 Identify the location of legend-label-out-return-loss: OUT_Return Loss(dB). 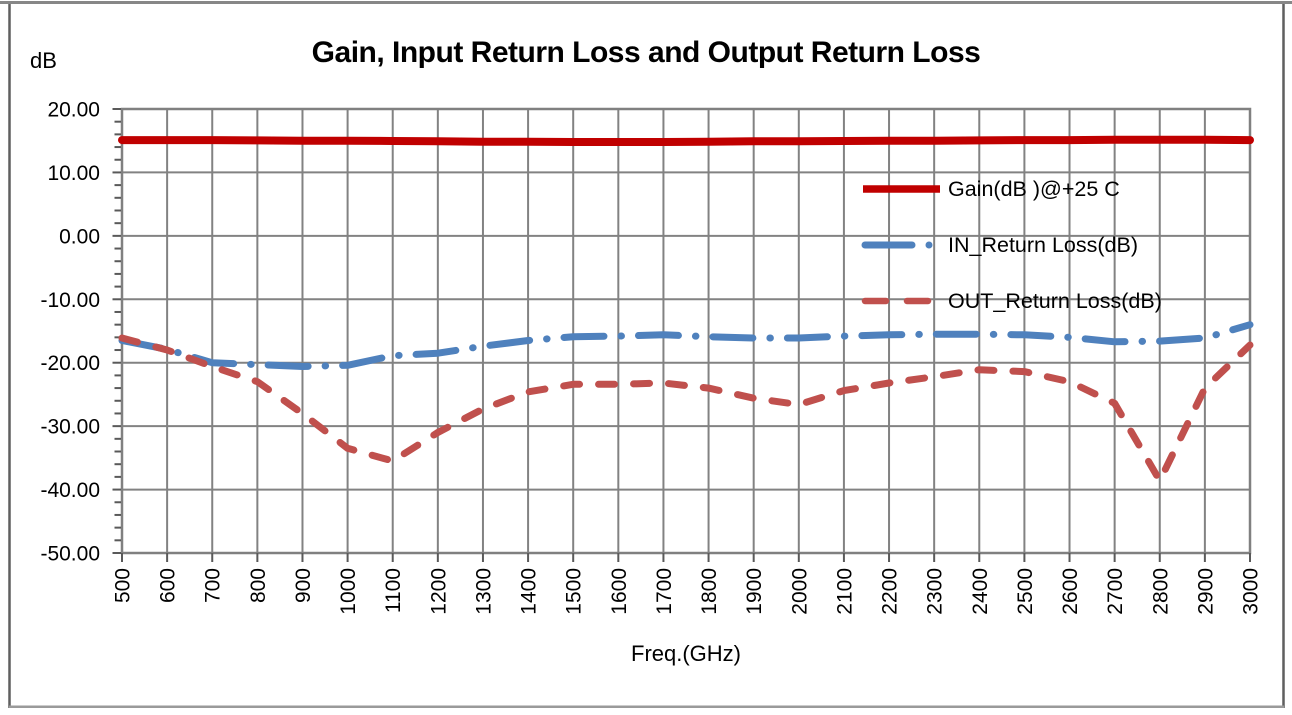
(1055, 300).